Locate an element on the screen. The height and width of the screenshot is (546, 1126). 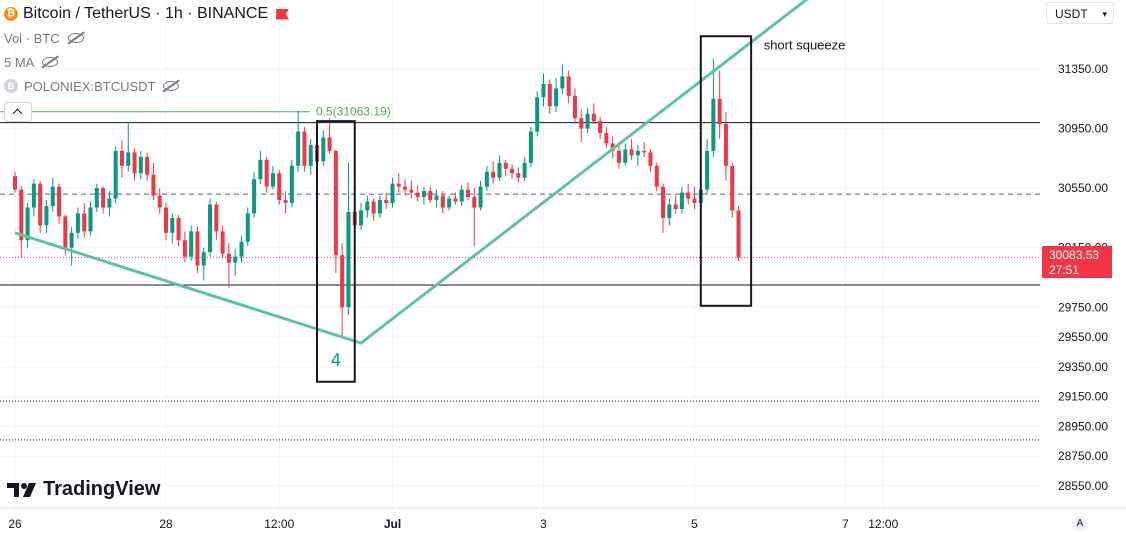
auto-scale-button: A is located at coordinates (1080, 524).